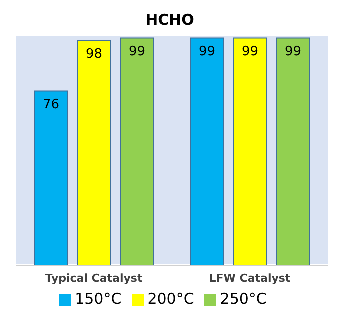 Image resolution: width=340 pixels, height=312 pixels. What do you see at coordinates (171, 299) in the screenshot?
I see `legend-label: 200°C` at bounding box center [171, 299].